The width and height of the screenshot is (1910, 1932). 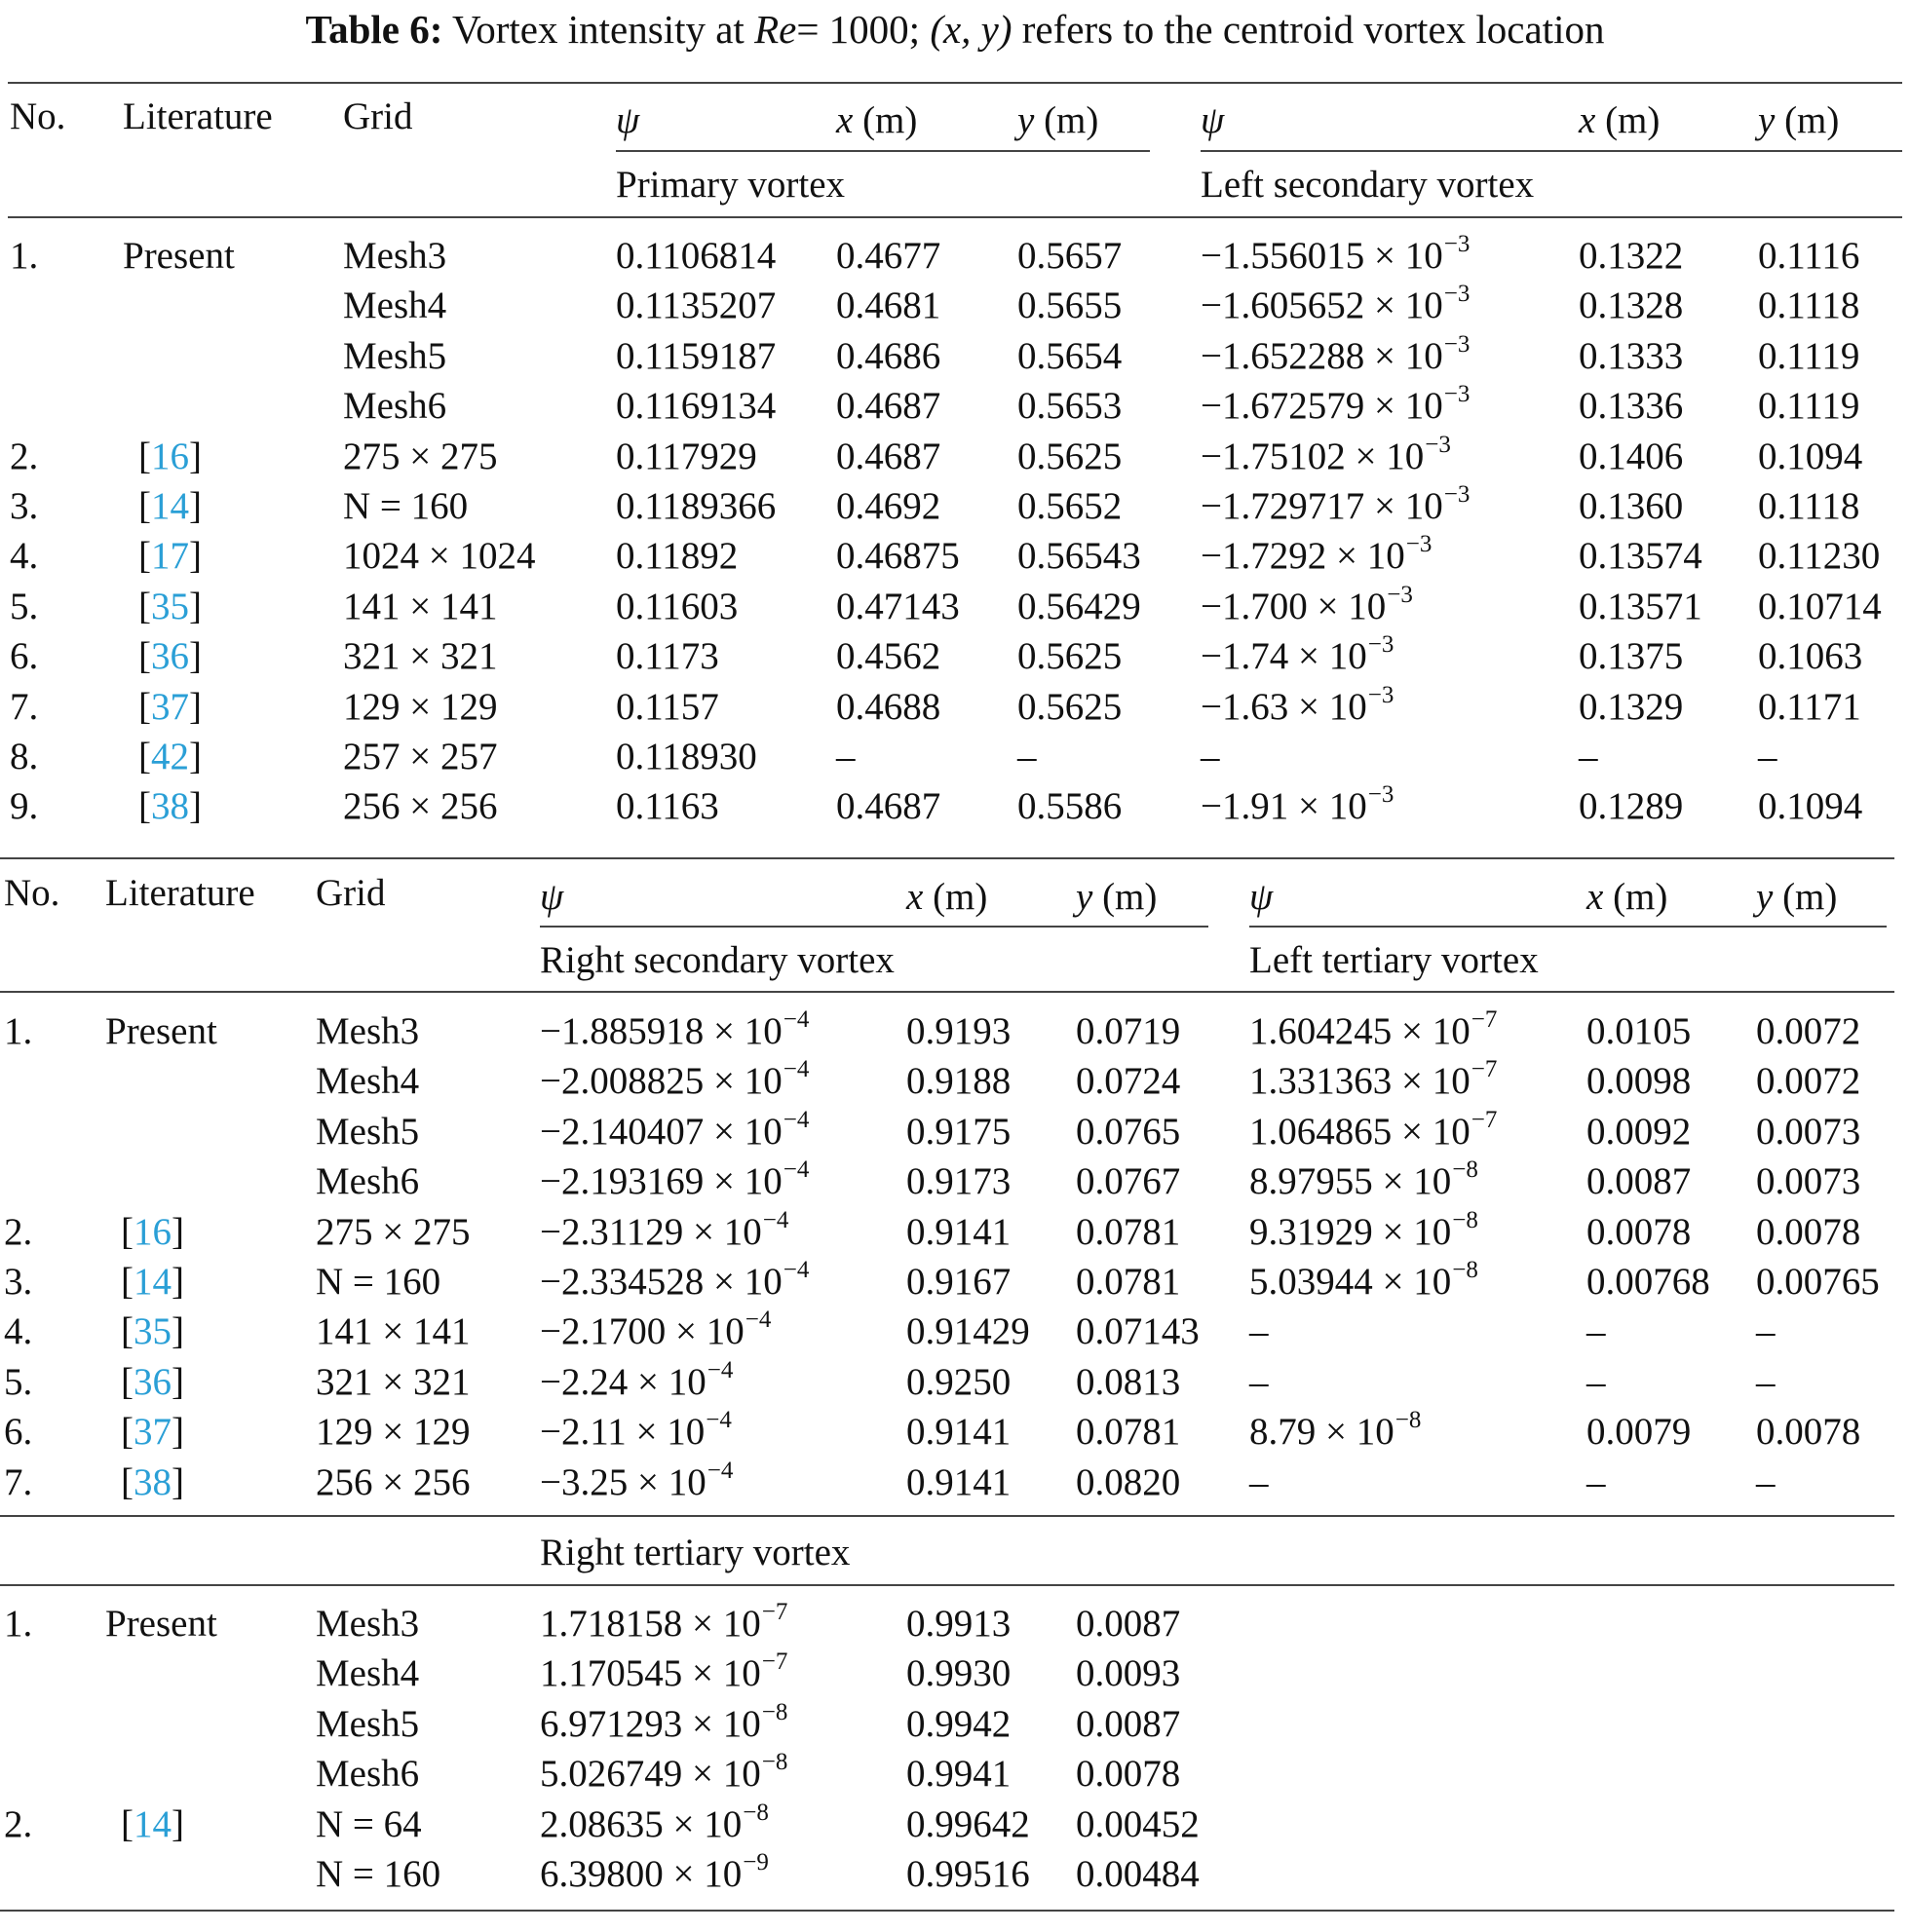 What do you see at coordinates (1335, 1430) in the screenshot?
I see `psi-cell: 8.79 × 10⁻⁸` at bounding box center [1335, 1430].